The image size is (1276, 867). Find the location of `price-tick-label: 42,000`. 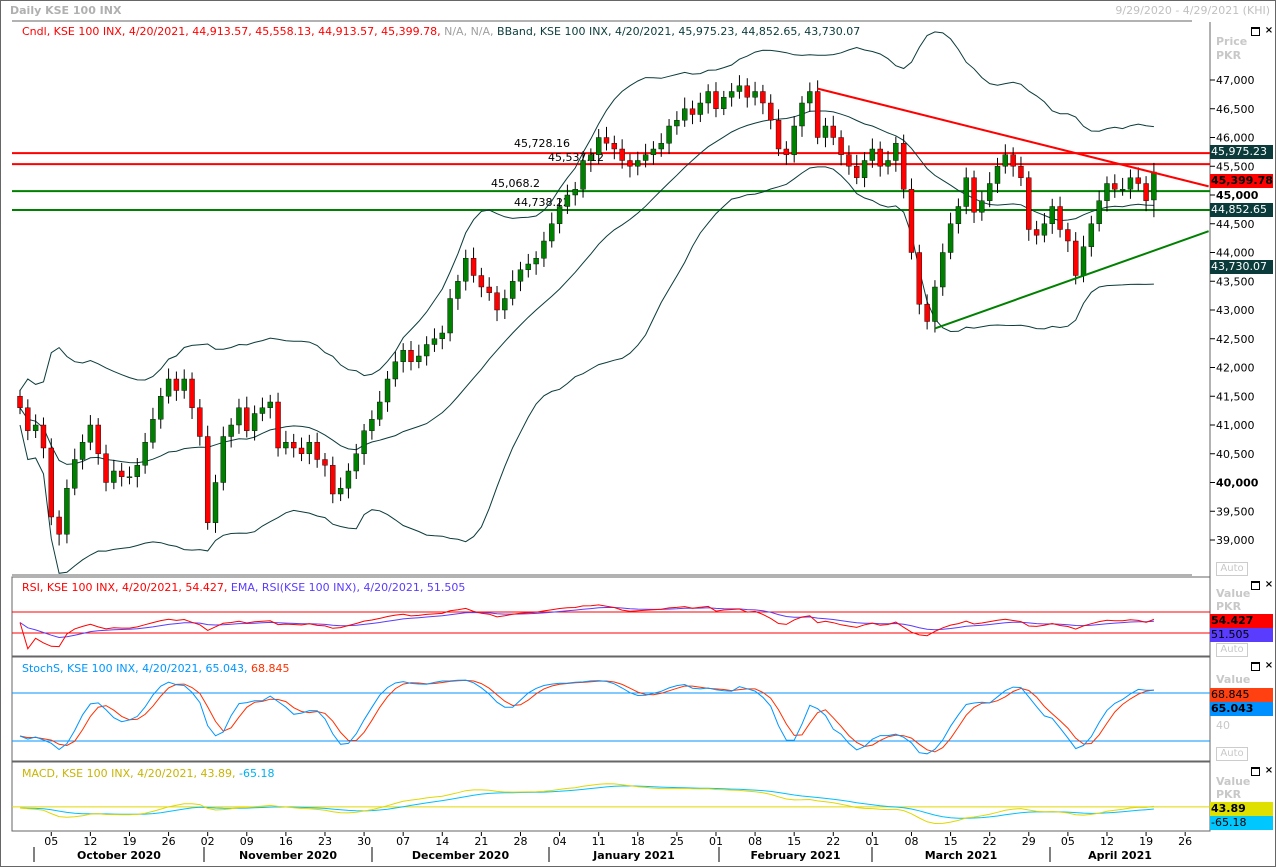

price-tick-label: 42,000 is located at coordinates (1235, 368).